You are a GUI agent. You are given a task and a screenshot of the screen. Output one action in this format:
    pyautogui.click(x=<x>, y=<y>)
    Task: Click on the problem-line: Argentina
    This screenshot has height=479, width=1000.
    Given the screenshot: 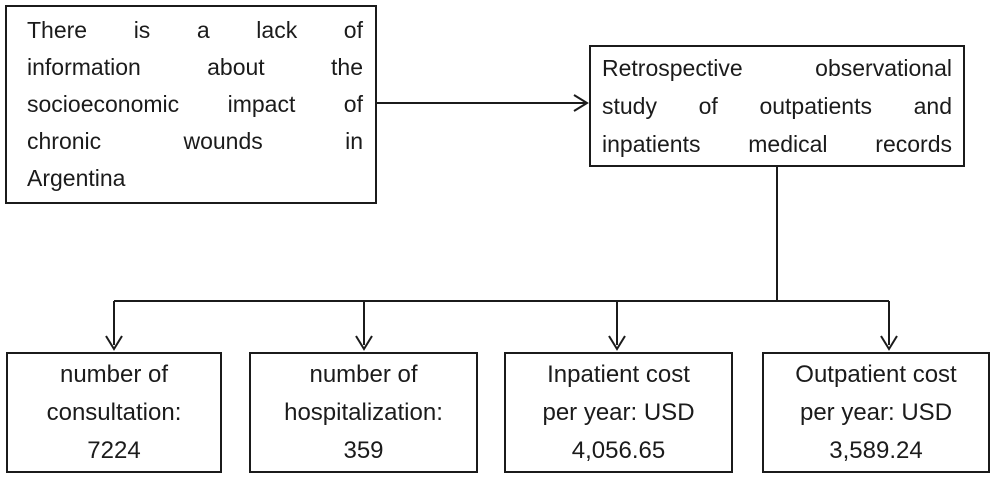 What is the action you would take?
    pyautogui.click(x=76, y=178)
    